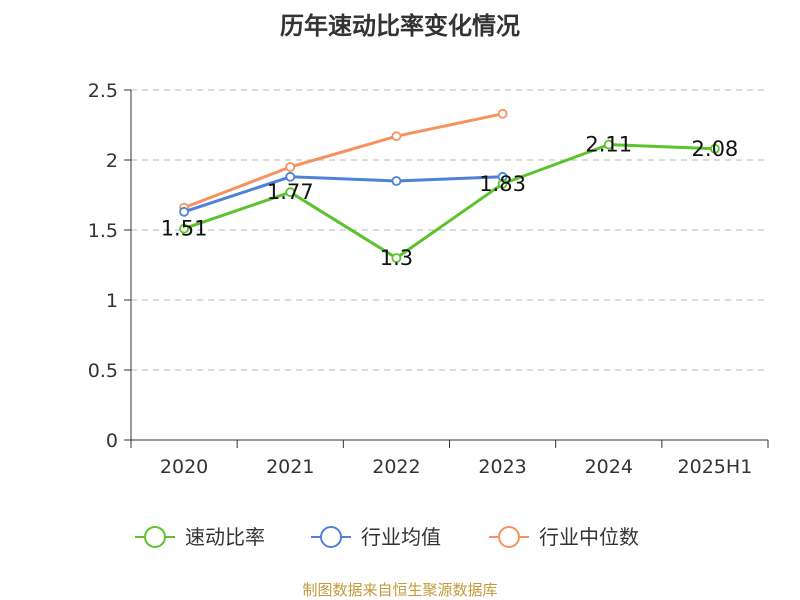 This screenshot has width=800, height=600. Describe the element at coordinates (103, 231) in the screenshot. I see `y-tick-label: 1.5` at that location.